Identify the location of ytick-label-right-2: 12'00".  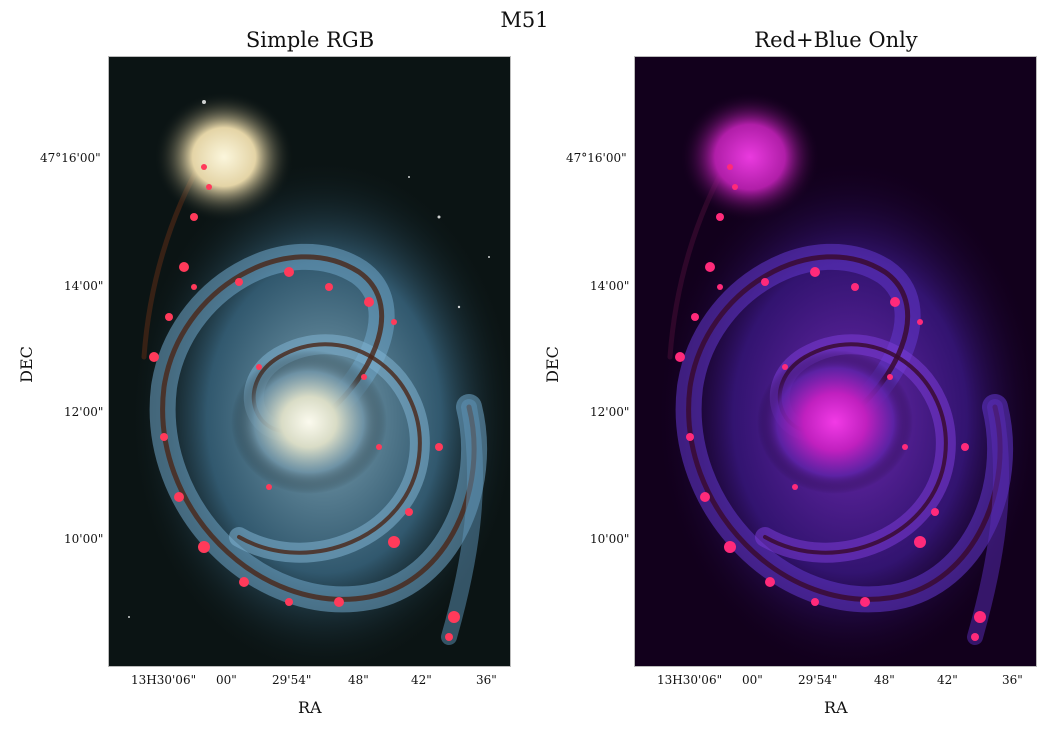
(610, 412).